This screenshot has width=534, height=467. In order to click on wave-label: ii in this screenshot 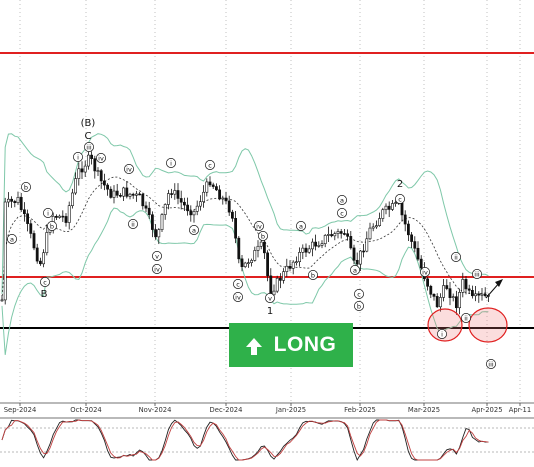, I will do `click(133, 224)`.